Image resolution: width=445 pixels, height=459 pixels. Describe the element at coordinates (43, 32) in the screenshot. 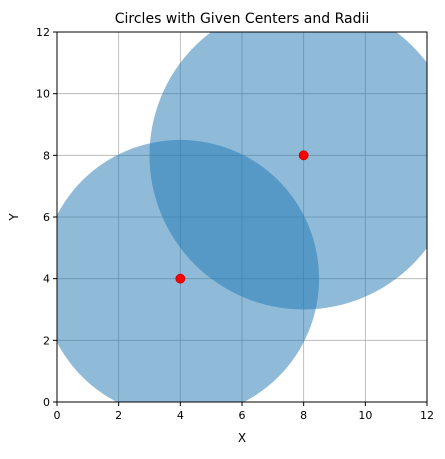

I see `y-tick-label-6: 12` at that location.